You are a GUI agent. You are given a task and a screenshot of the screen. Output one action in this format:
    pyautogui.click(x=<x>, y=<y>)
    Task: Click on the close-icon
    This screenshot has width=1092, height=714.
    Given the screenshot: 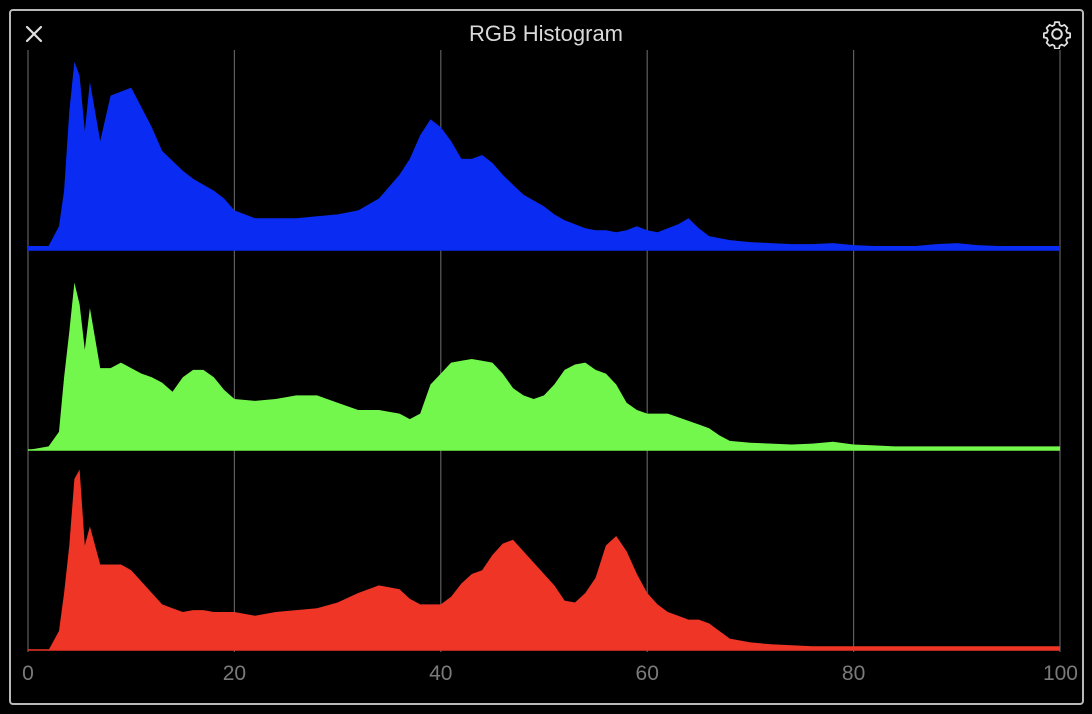 What is the action you would take?
    pyautogui.click(x=34, y=34)
    